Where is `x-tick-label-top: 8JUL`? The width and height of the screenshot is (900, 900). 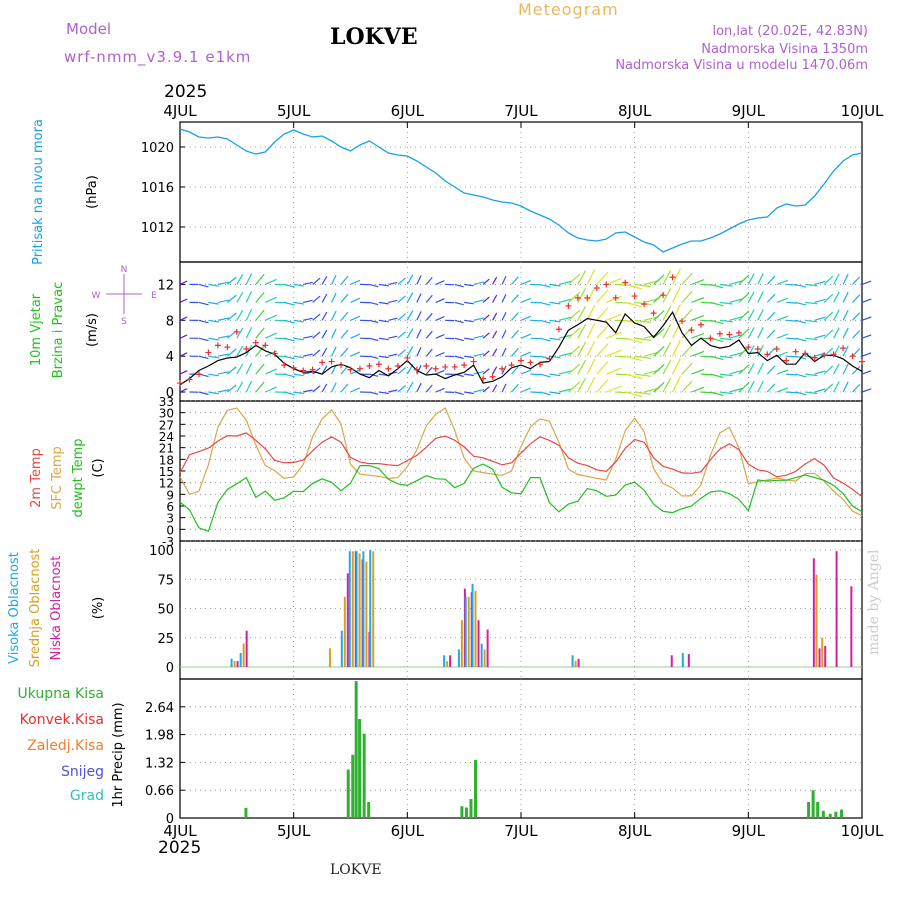 x-tick-label-top: 8JUL is located at coordinates (635, 111).